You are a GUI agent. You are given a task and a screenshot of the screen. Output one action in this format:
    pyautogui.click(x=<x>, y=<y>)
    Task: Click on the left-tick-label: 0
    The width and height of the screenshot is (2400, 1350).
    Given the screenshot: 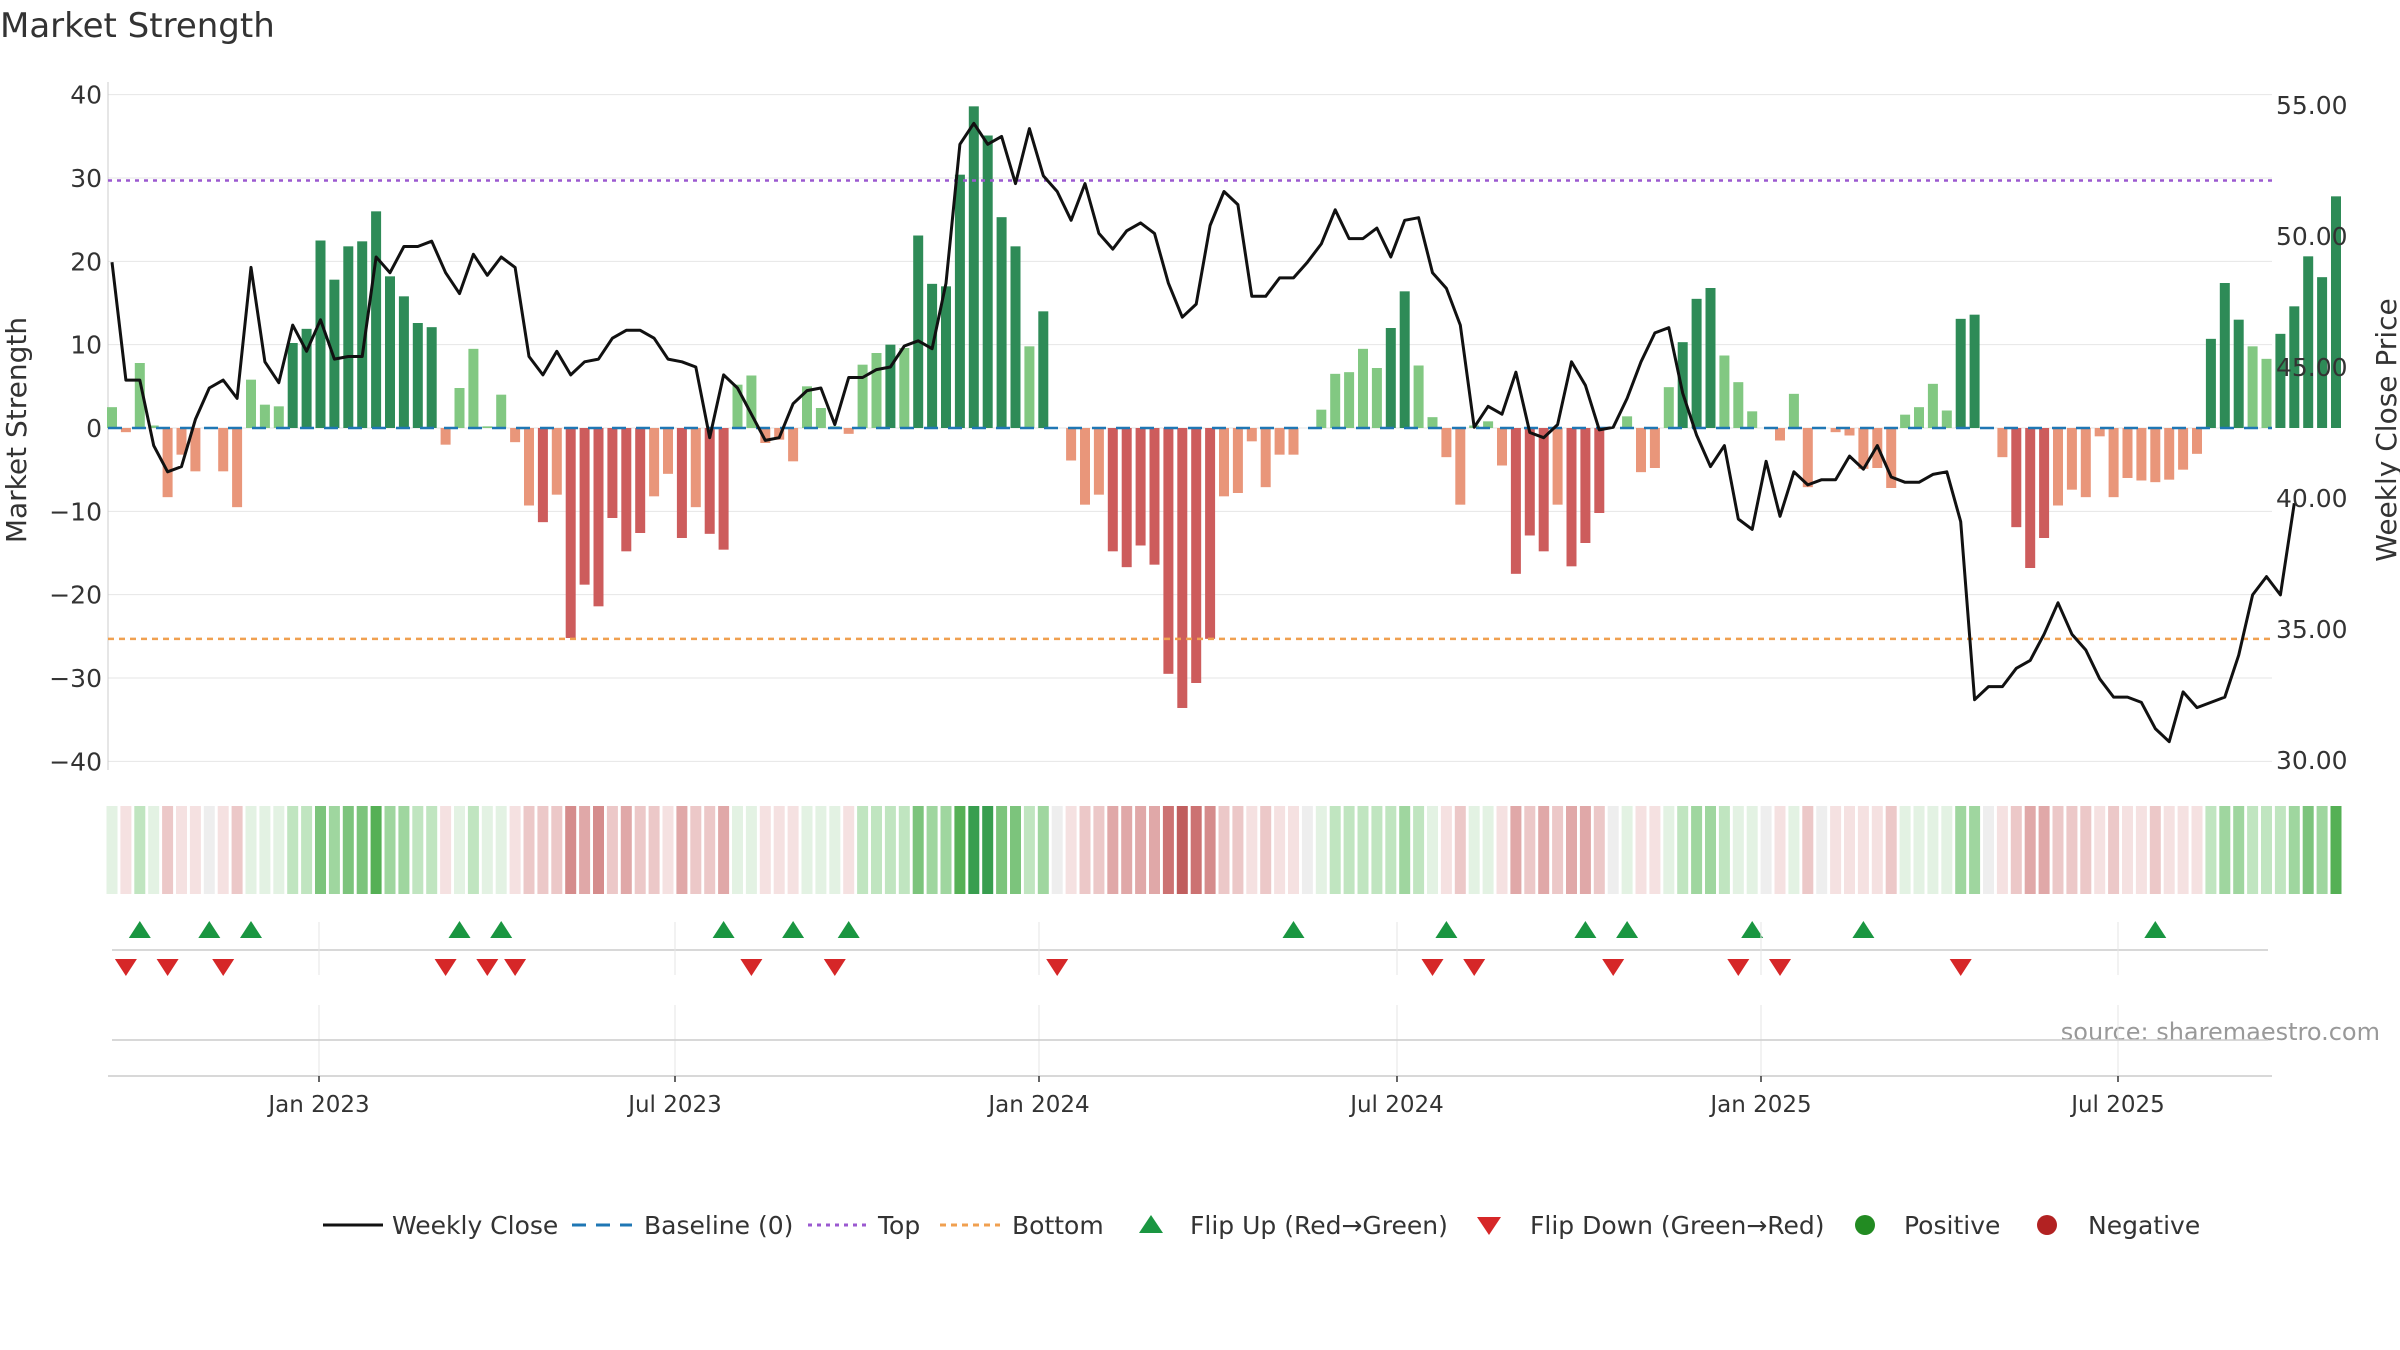 What is the action you would take?
    pyautogui.click(x=94, y=428)
    